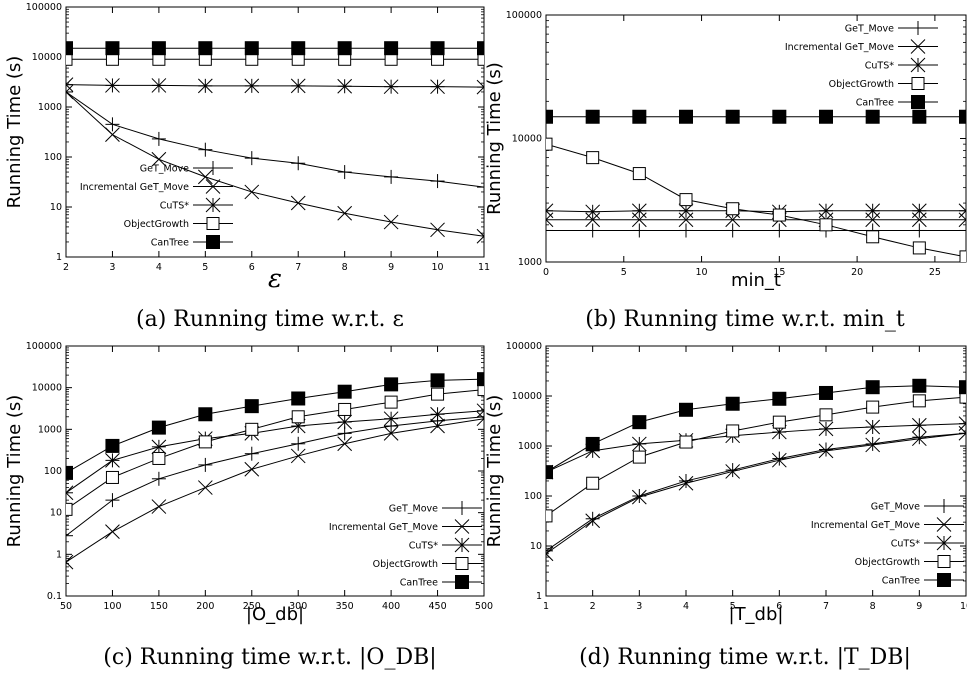  Describe the element at coordinates (270, 319) in the screenshot. I see `figure-caption: (a) Running time w.r.t. ε` at that location.